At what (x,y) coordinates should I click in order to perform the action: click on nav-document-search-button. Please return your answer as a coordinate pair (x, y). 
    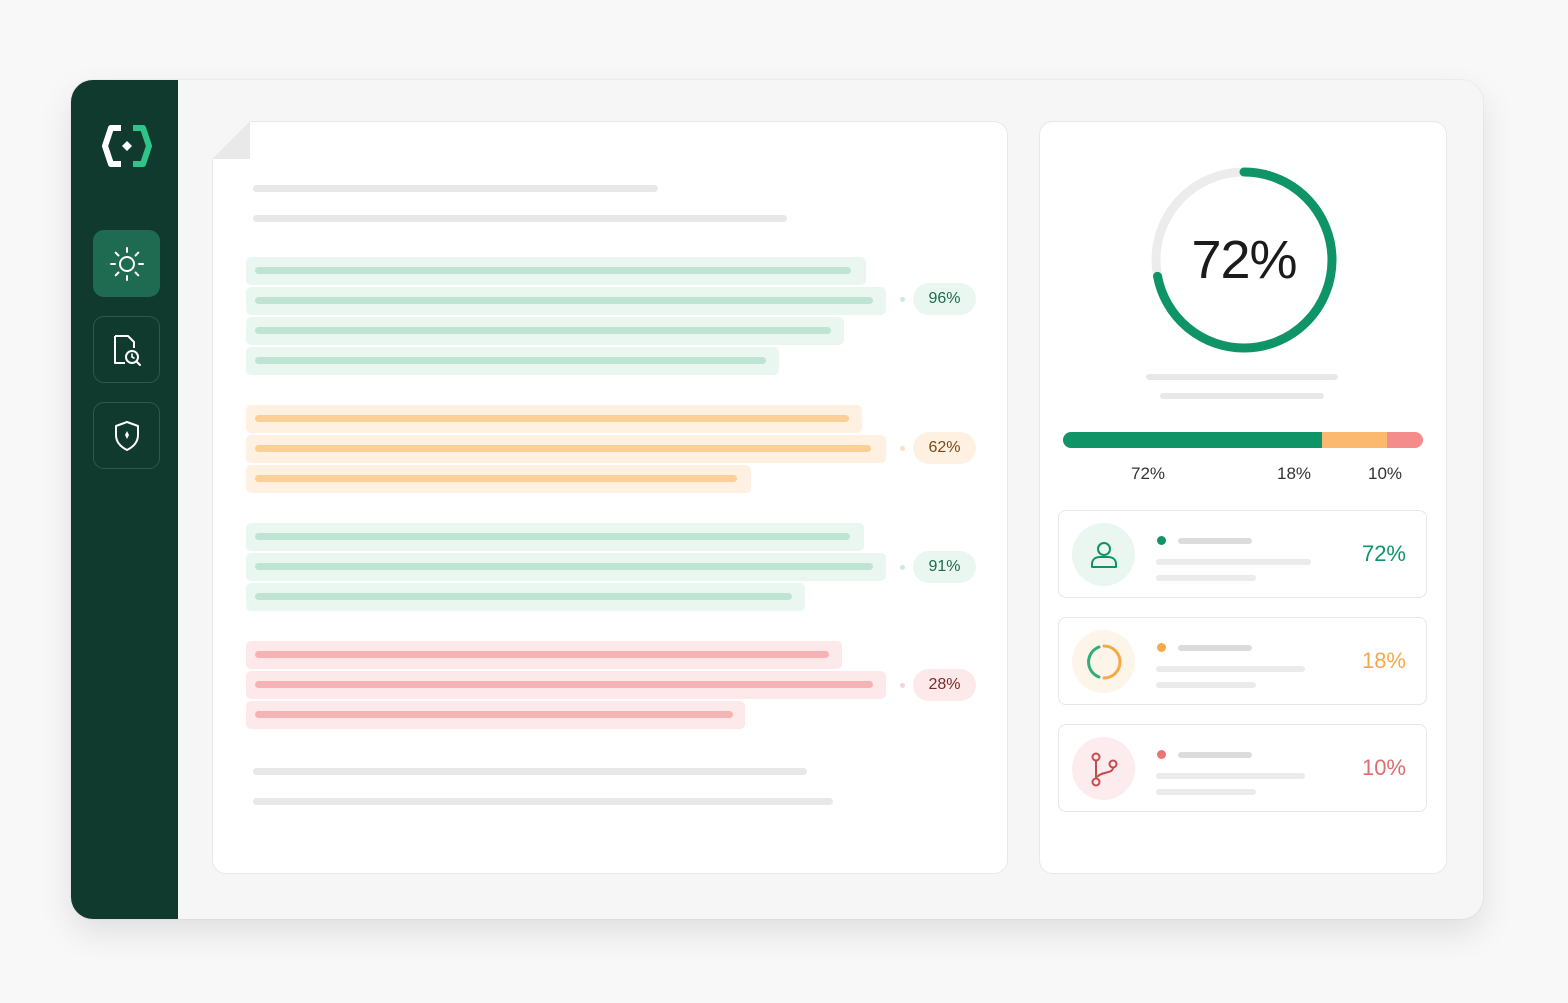
    Looking at the image, I should click on (126, 349).